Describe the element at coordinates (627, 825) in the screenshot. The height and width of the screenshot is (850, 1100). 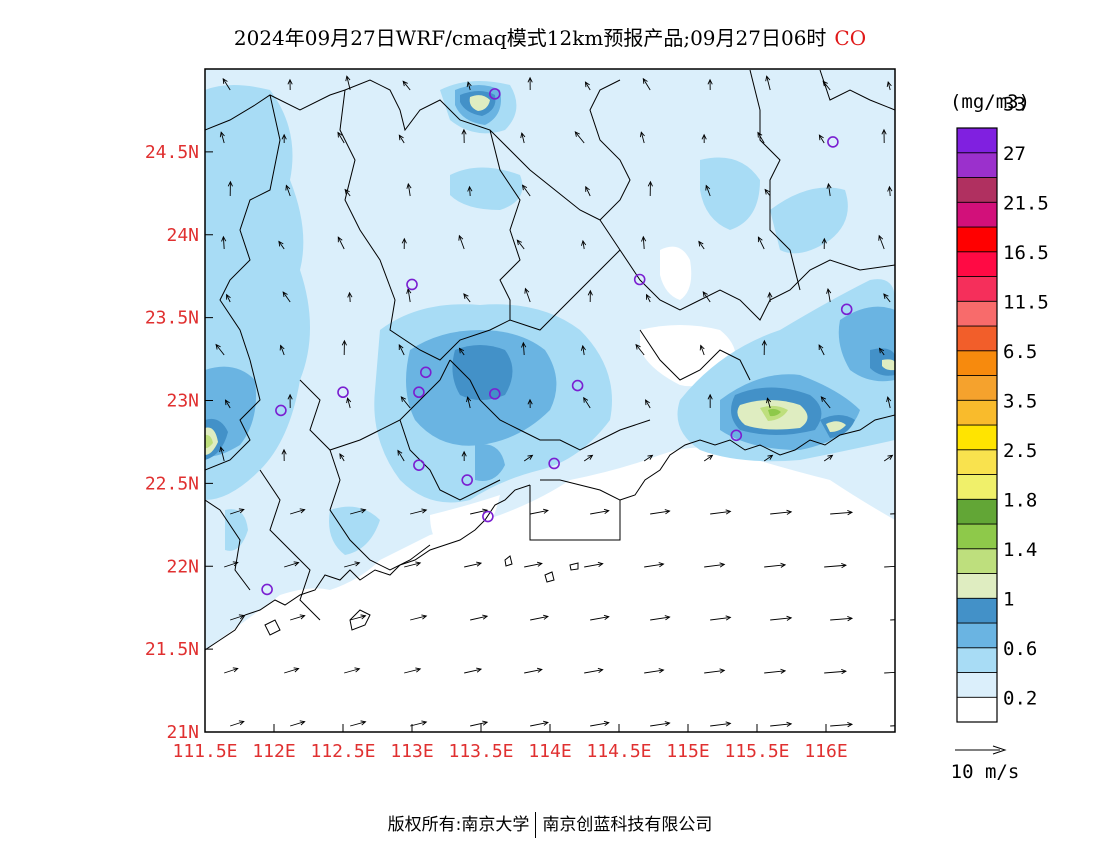
I see `copyright-right: 南京创蓝科技有限公司` at that location.